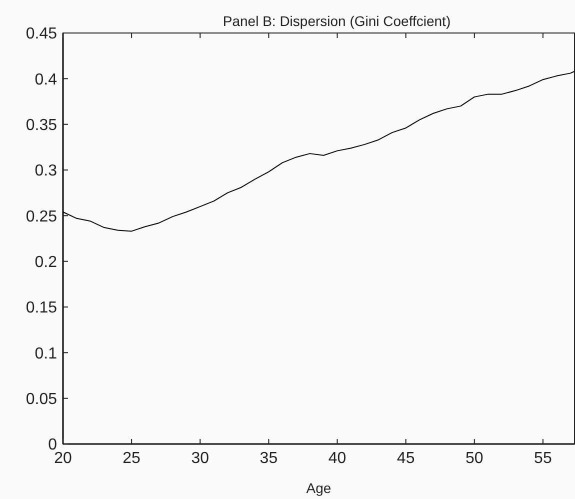 The width and height of the screenshot is (575, 499). Describe the element at coordinates (319, 488) in the screenshot. I see `x-axis-title: Age` at that location.